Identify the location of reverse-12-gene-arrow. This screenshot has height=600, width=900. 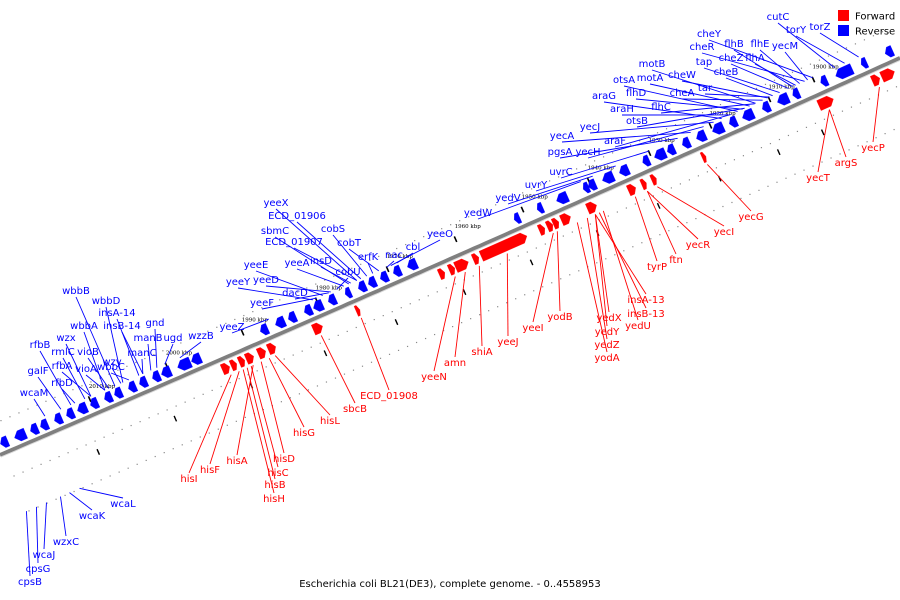
(672, 149).